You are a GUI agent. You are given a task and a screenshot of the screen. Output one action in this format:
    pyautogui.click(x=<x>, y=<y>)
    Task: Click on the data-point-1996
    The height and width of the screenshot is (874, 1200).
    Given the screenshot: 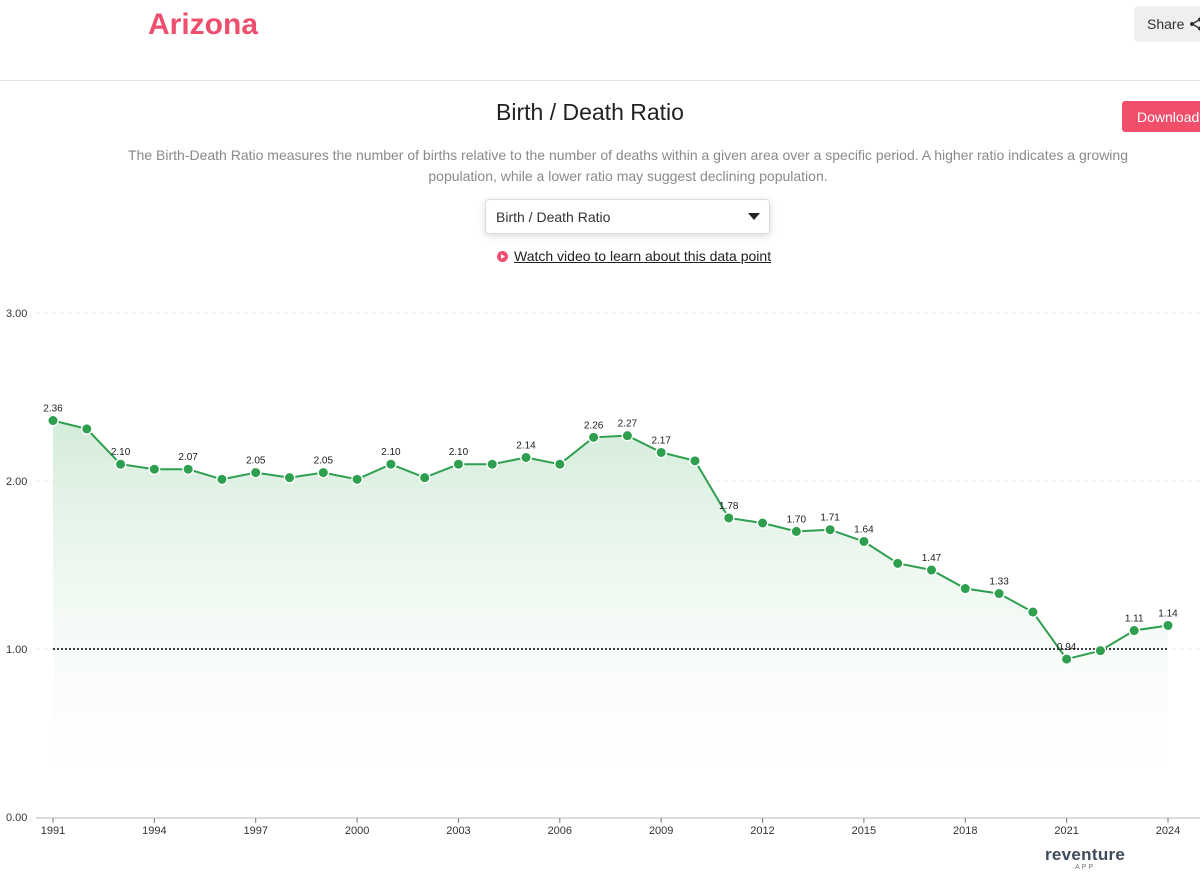 What is the action you would take?
    pyautogui.click(x=222, y=479)
    